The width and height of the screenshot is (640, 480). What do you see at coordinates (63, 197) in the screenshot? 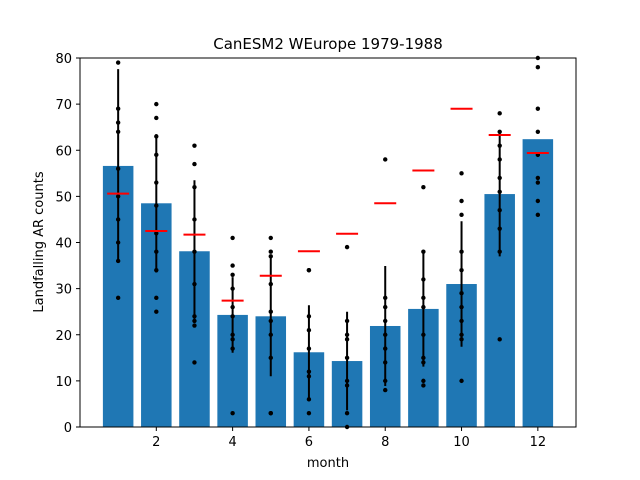
I see `y-tick-label-50: 50` at bounding box center [63, 197].